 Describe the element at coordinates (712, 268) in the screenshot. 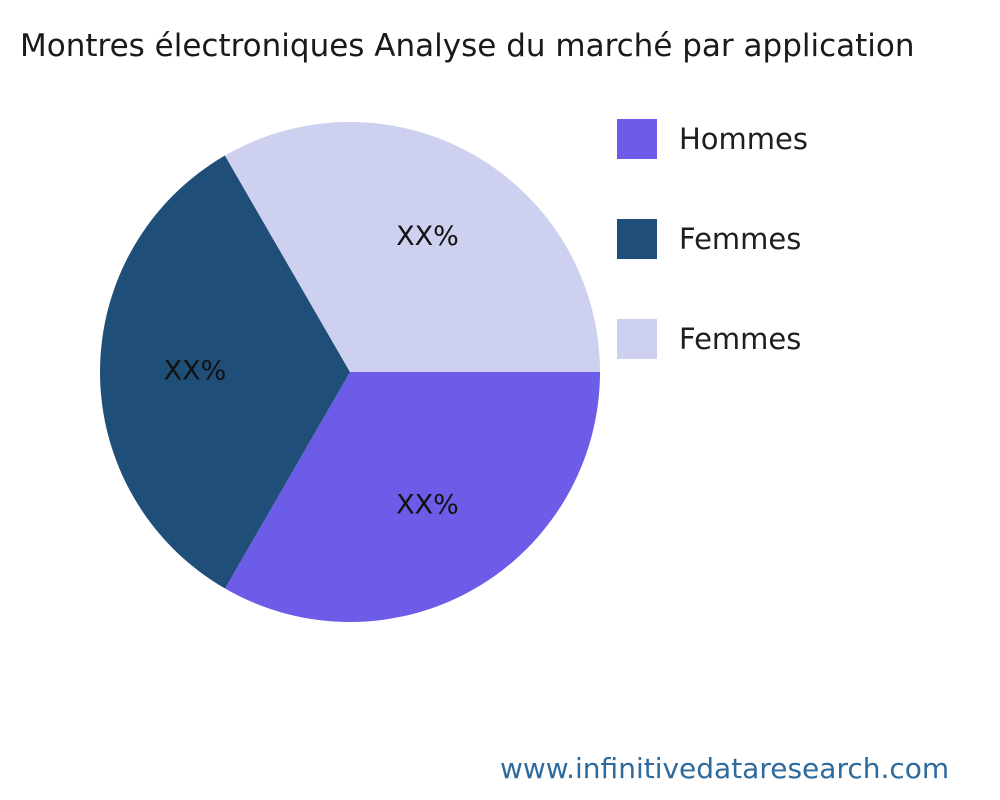

I see `legend: Hommes Femmes Femmes` at that location.